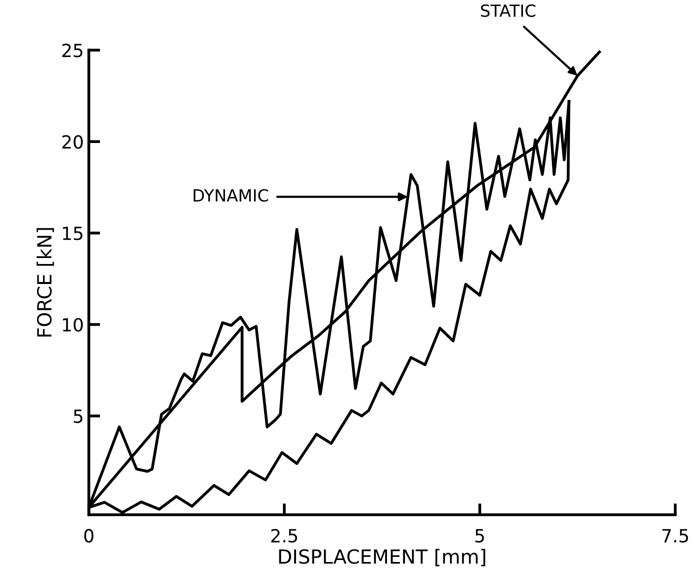 This screenshot has width=694, height=570. Describe the element at coordinates (284, 535) in the screenshot. I see `x-tick-label: 2.5` at that location.